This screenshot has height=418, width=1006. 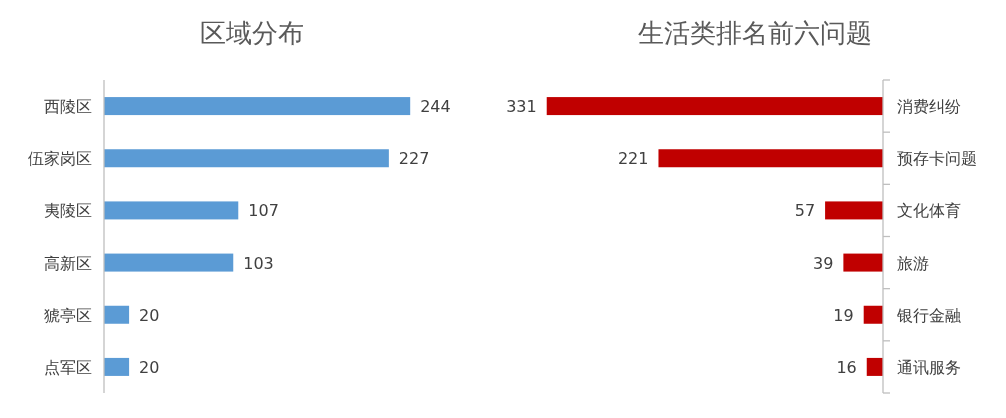 What do you see at coordinates (928, 315) in the screenshot?
I see `y-tick-label: 银行金融` at bounding box center [928, 315].